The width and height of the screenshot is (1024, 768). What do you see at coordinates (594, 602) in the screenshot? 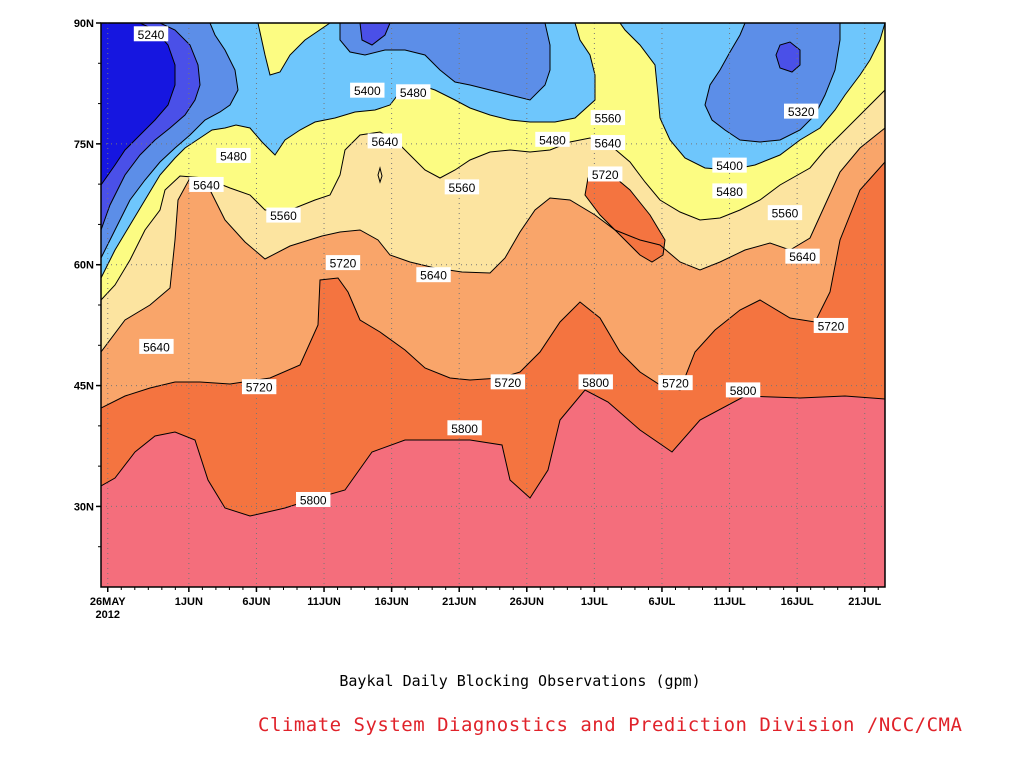
I see `x-tick-label: 1JUL` at bounding box center [594, 602].